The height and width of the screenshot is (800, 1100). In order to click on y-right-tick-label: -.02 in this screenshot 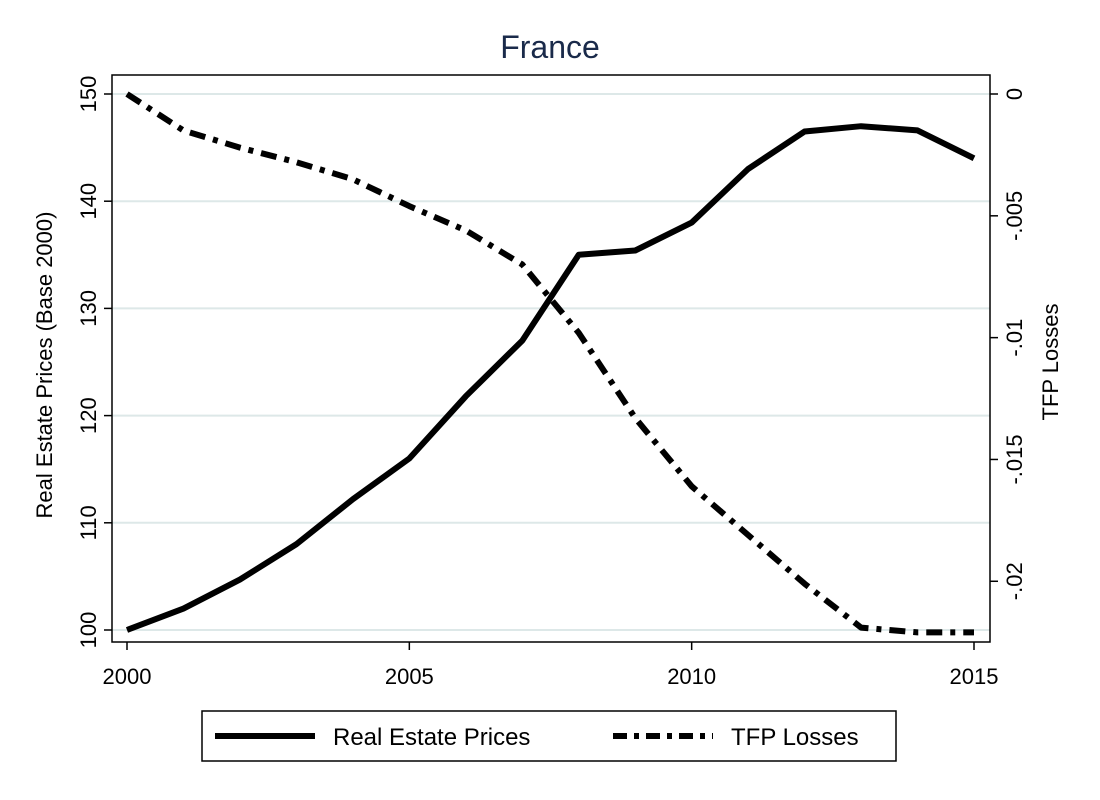, I will do `click(1014, 581)`.